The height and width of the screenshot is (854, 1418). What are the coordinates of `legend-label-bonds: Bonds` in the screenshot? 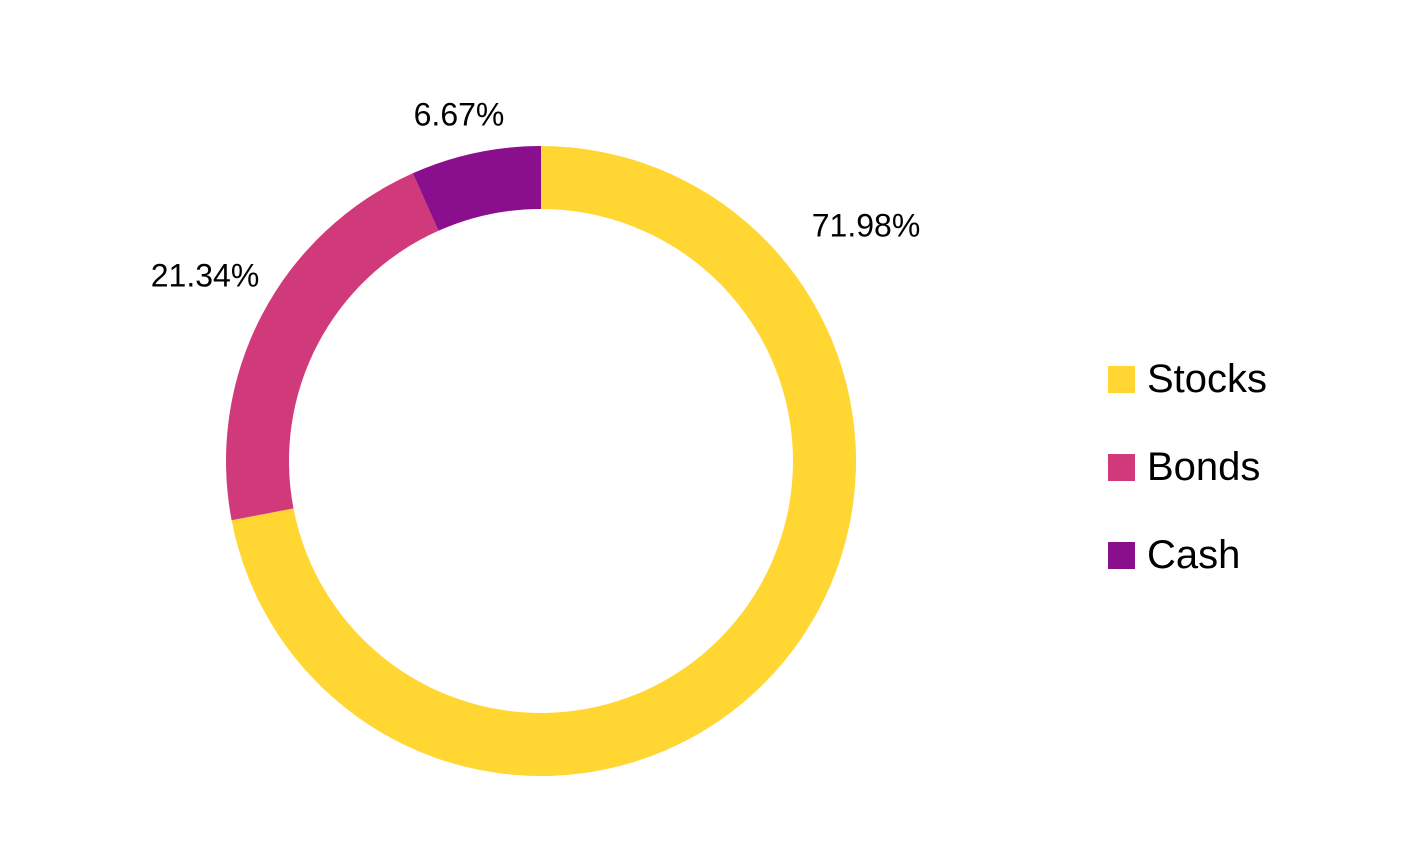 It's located at (1204, 467).